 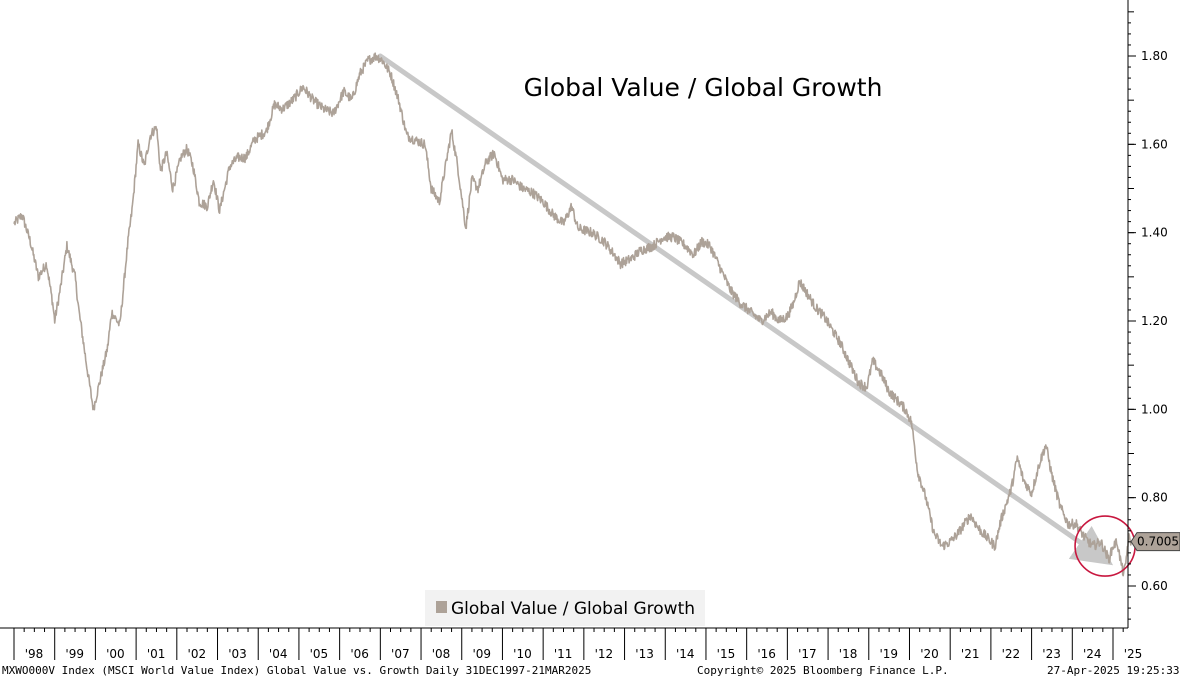 I want to click on x-tick-label: '99, so click(x=74, y=654).